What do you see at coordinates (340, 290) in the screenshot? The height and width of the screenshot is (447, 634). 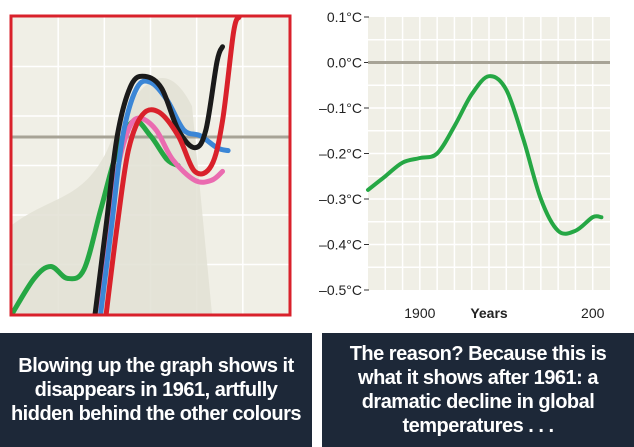 I see `right-y-tick-label: –0.5°C` at bounding box center [340, 290].